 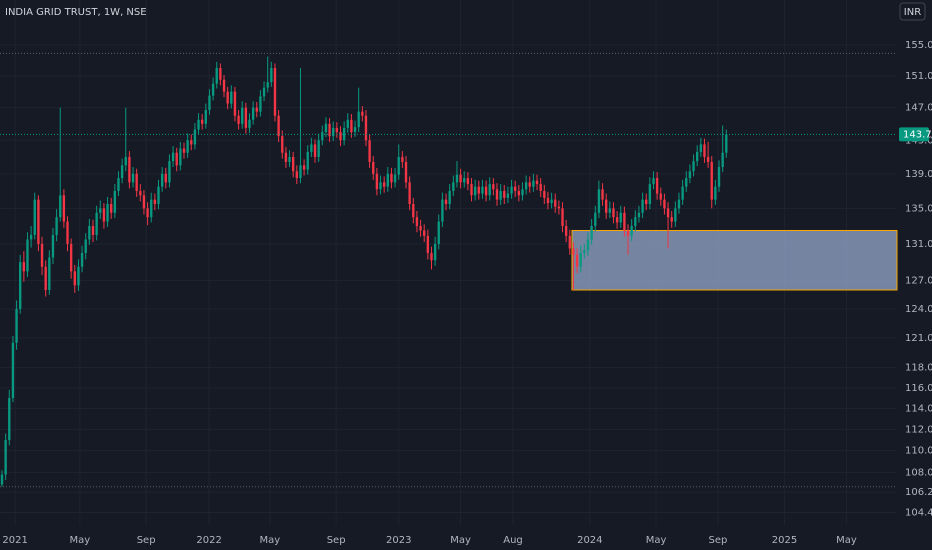 What do you see at coordinates (918, 338) in the screenshot?
I see `y-tick-label: 121.00` at bounding box center [918, 338].